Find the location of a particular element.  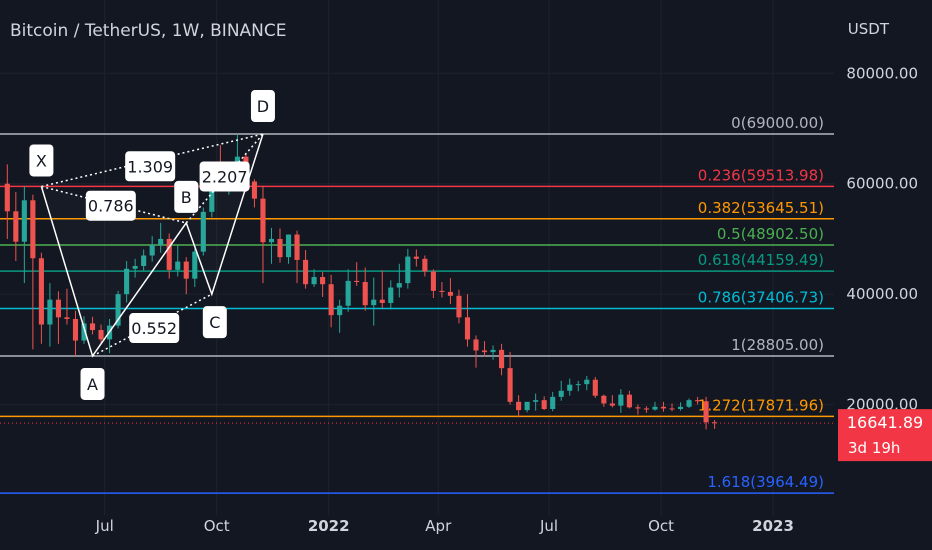

fib-level-label: 1(28805.00) is located at coordinates (777, 345).